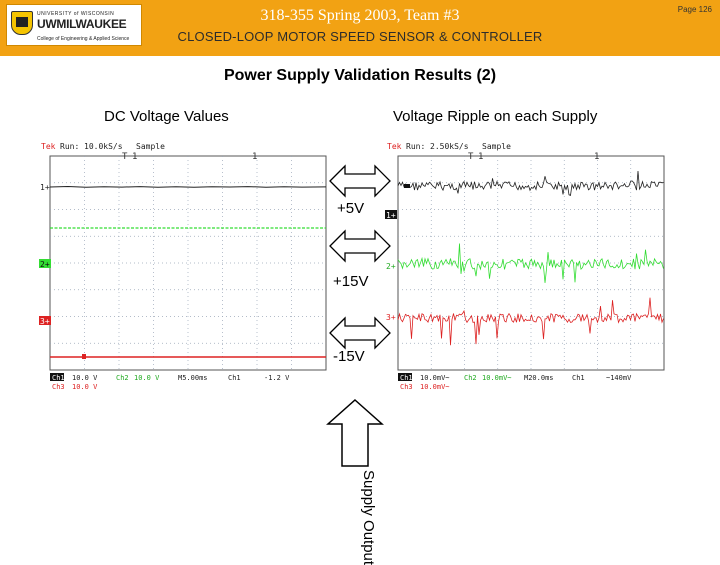  Describe the element at coordinates (539, 378) in the screenshot. I see `right-footer-timebase: M20.0ms` at that location.